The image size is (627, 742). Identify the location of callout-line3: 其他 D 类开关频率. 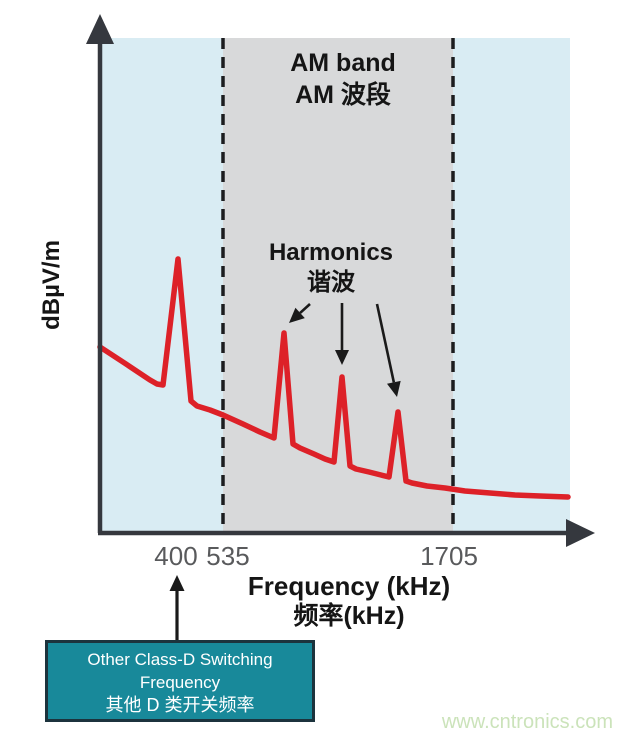
(180, 705).